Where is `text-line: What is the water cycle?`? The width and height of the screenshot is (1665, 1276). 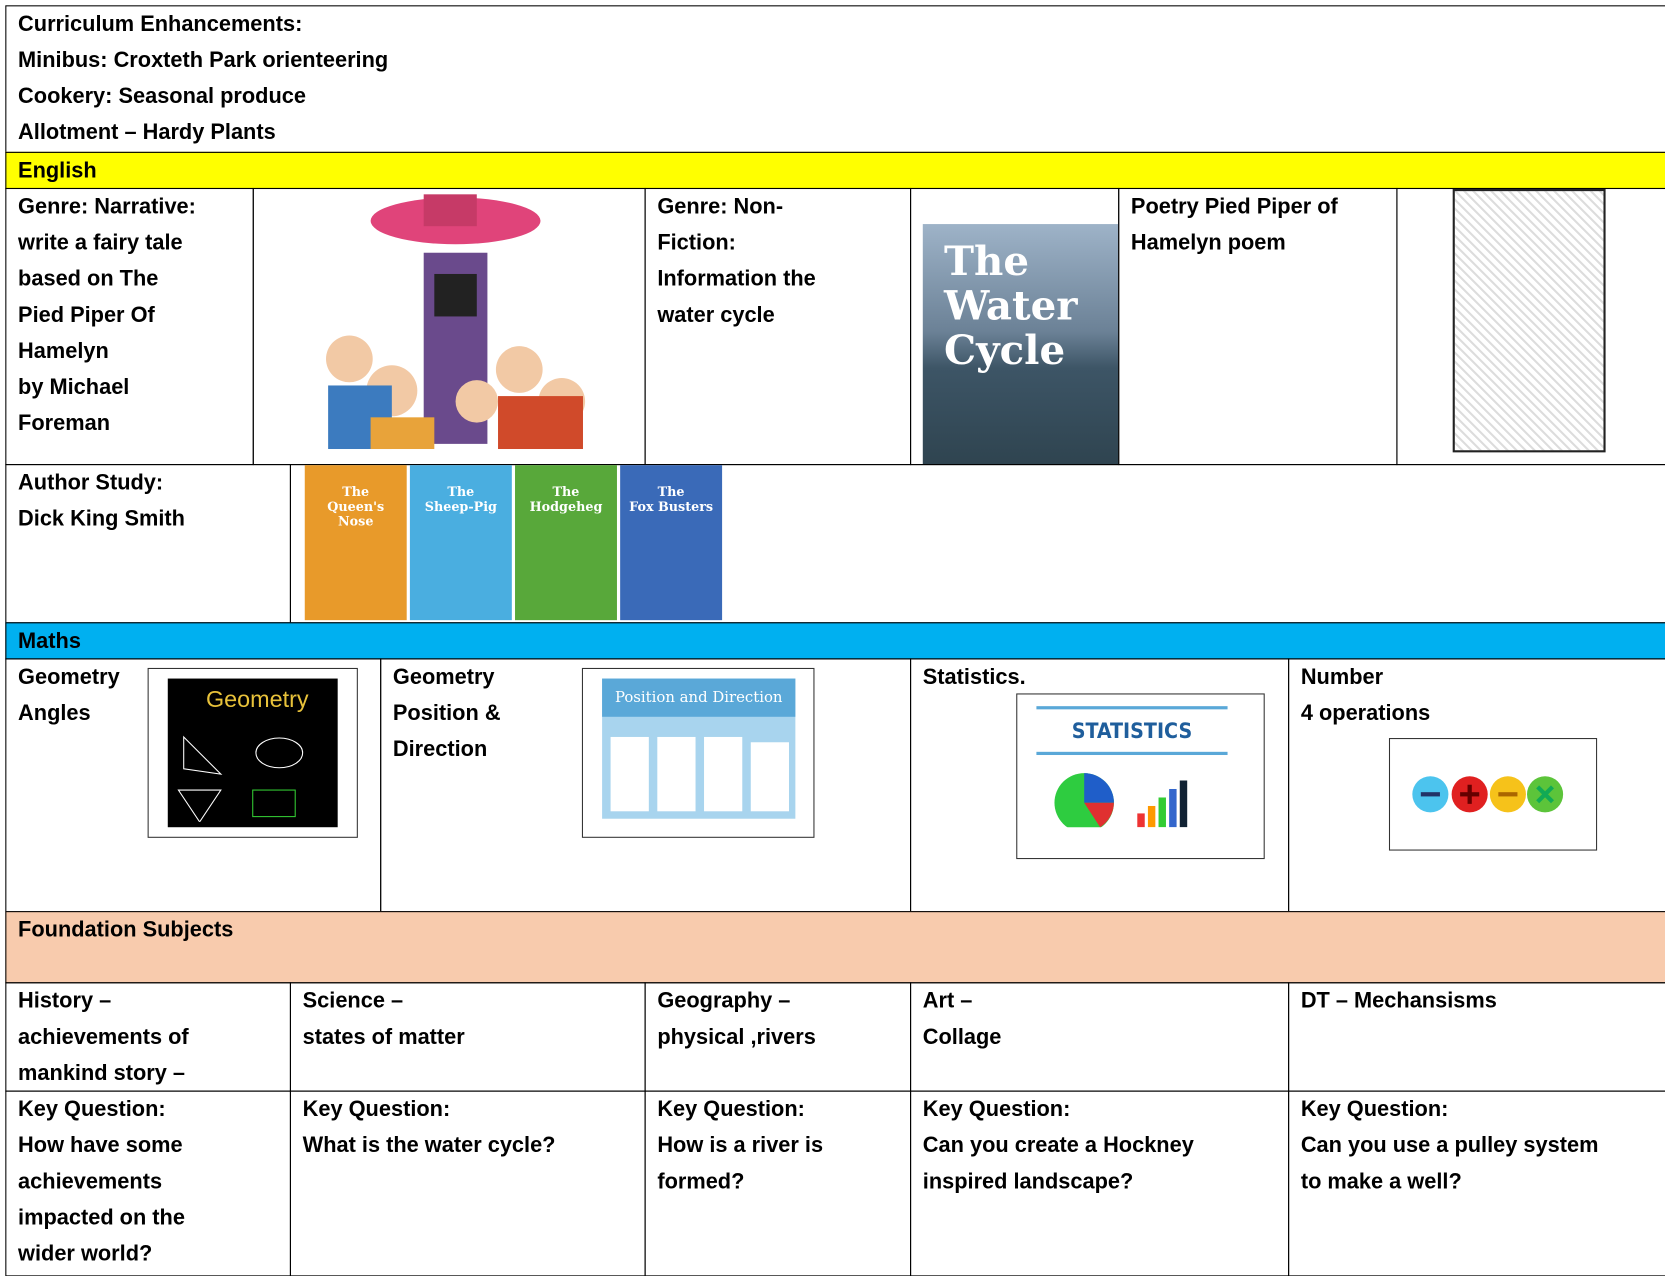
text-line: What is the water cycle? is located at coordinates (429, 1145).